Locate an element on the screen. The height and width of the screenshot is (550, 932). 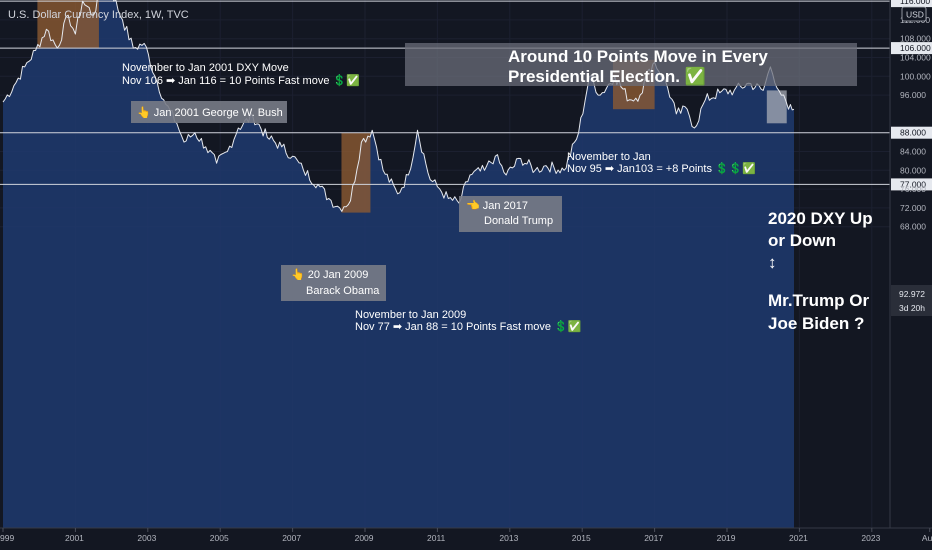
time-tick-label: 2005 is located at coordinates (219, 538).